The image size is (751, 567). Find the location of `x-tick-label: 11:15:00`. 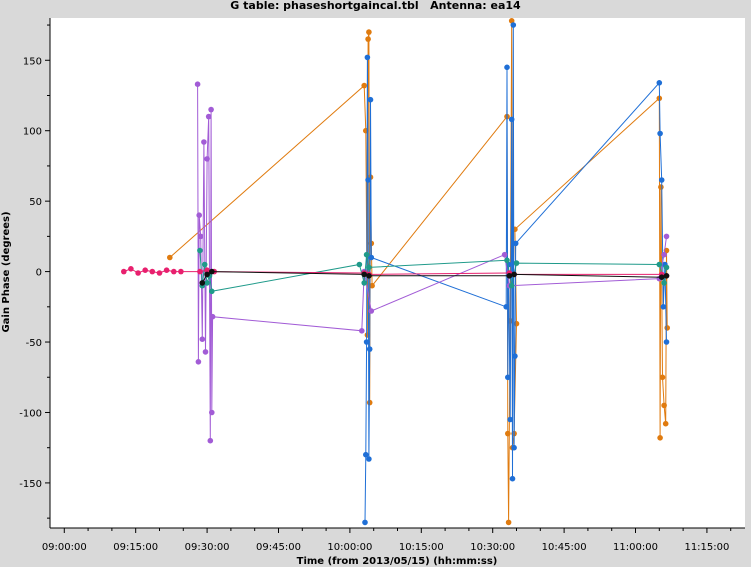

x-tick-label: 11:15:00 is located at coordinates (706, 547).